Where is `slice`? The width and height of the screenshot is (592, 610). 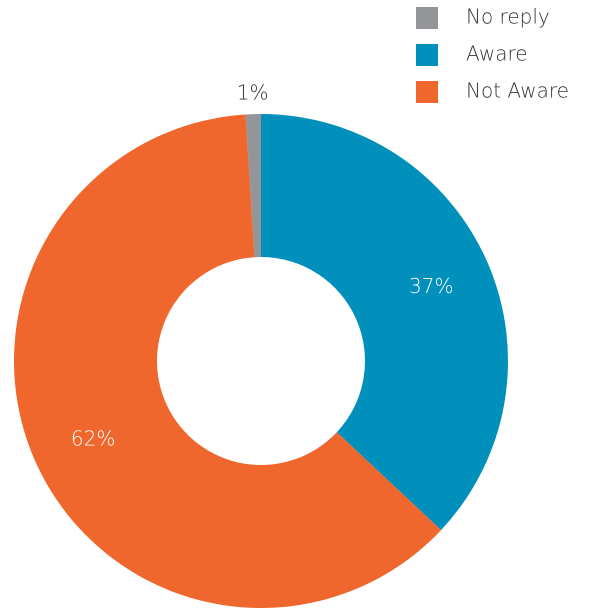
slice is located at coordinates (253, 186).